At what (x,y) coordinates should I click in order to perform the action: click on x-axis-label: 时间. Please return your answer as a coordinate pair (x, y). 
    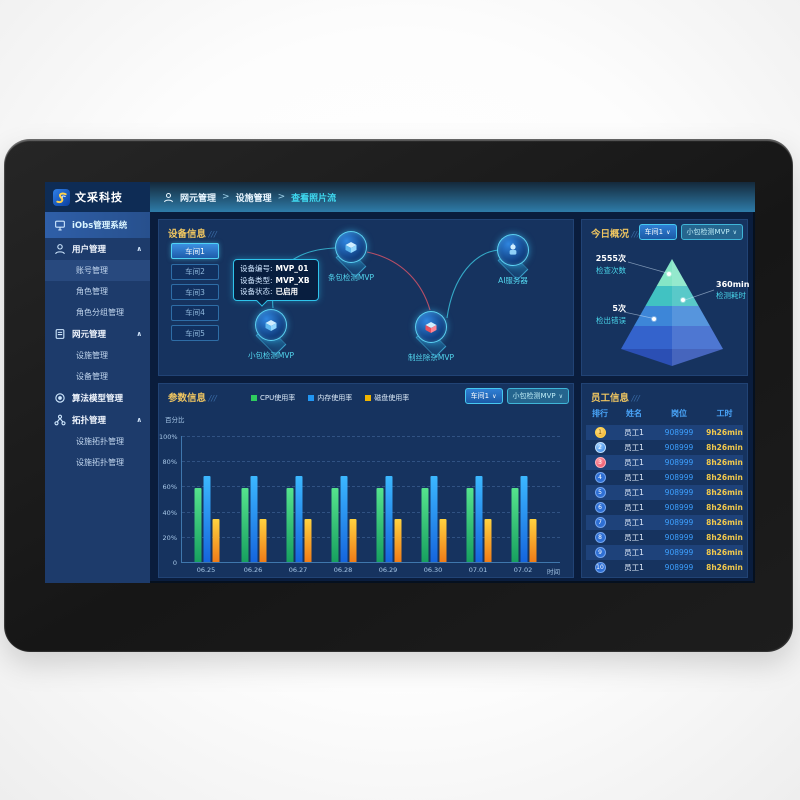
    Looking at the image, I should click on (553, 572).